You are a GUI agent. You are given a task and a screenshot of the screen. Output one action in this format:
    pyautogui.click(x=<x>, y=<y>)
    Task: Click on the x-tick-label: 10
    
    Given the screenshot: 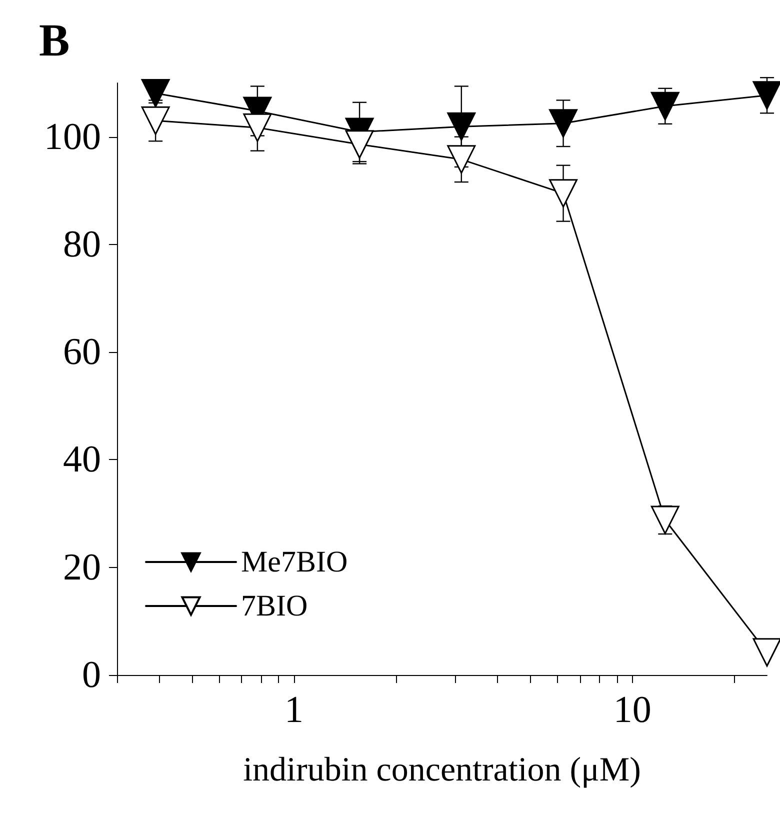 What is the action you would take?
    pyautogui.click(x=632, y=710)
    